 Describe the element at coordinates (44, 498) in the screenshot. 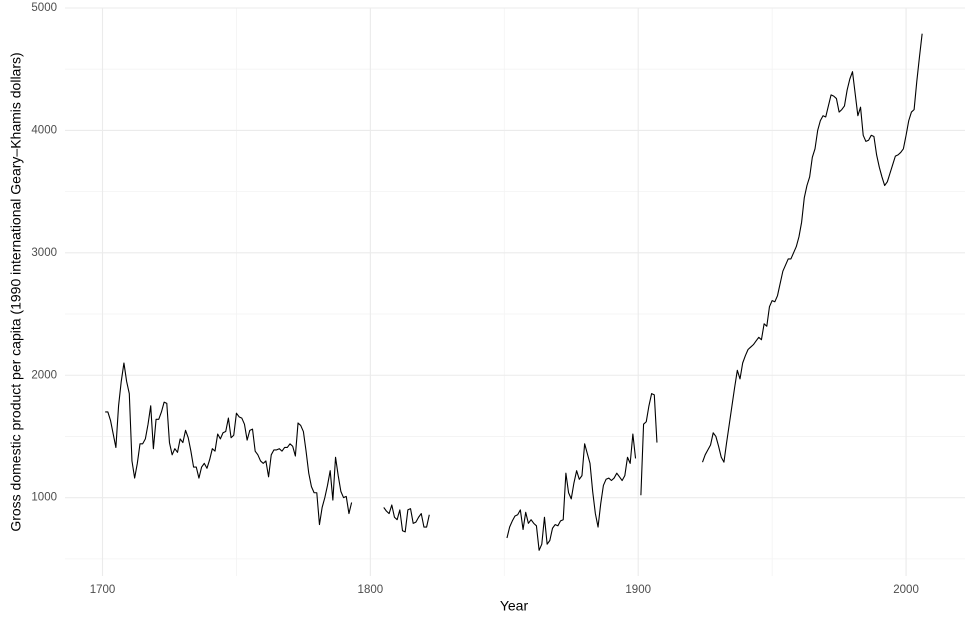

I see `y-tick-label: 1000` at that location.